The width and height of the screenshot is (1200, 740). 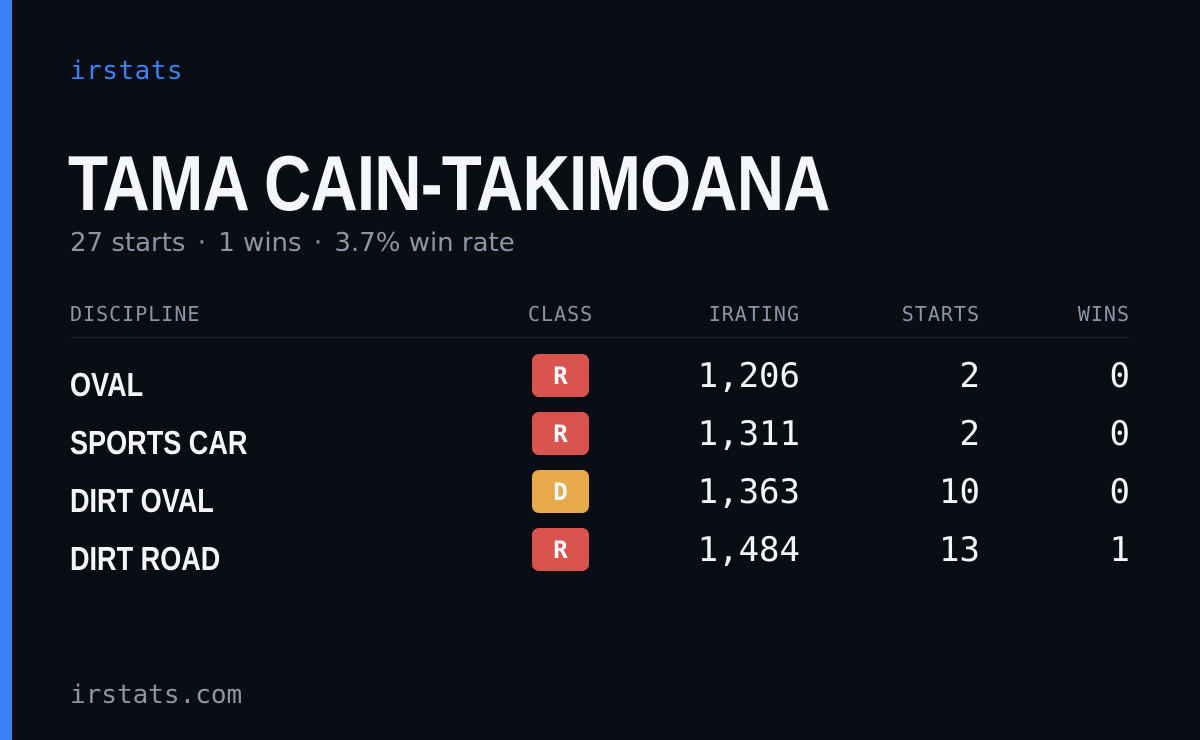 I want to click on table-header: DISCIPLINE CLASS IRATING STARTS WINS, so click(x=600, y=317).